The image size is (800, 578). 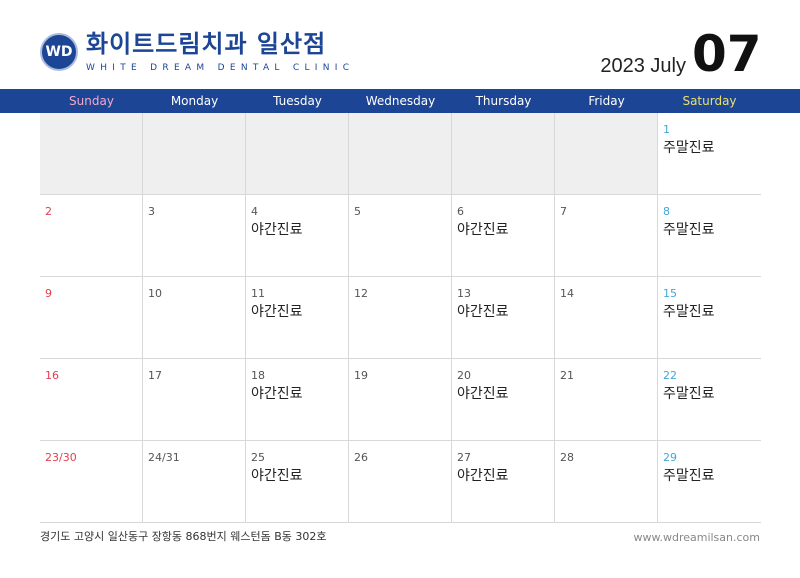 I want to click on day-number: 1, so click(x=666, y=129).